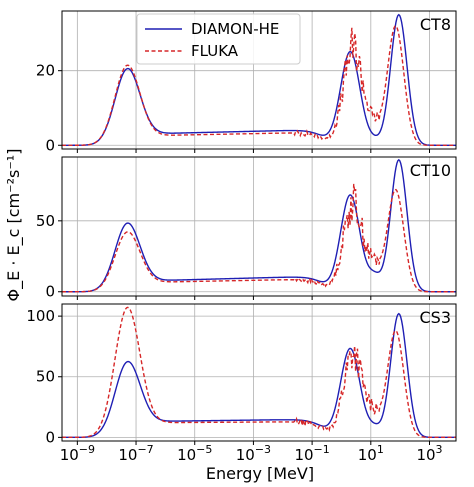  What do you see at coordinates (253, 453) in the screenshot?
I see `x-tick-label: 10⁻³` at bounding box center [253, 453].